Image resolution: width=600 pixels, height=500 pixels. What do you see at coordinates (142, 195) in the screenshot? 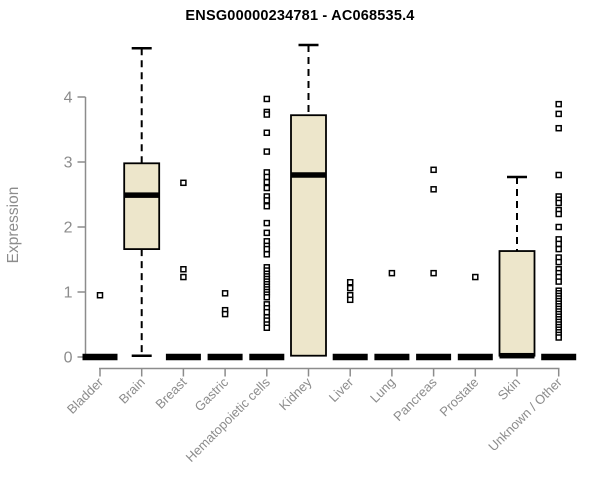
I see `boxplot-brain-median` at bounding box center [142, 195].